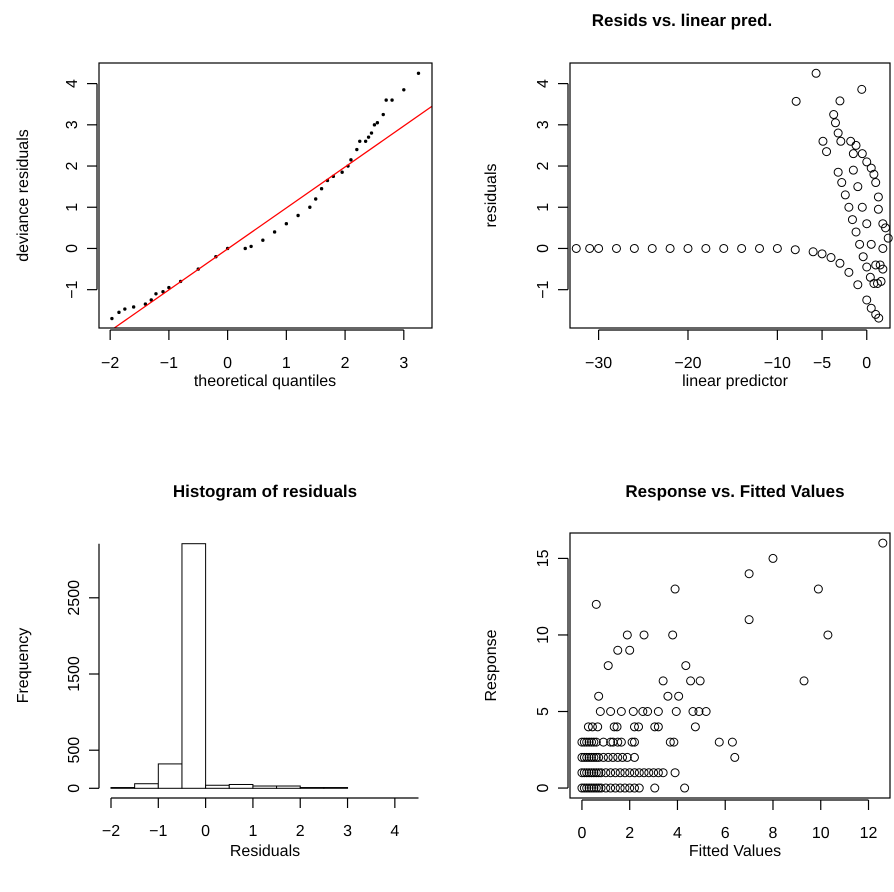  What do you see at coordinates (265, 851) in the screenshot?
I see `x-axis-title: Residuals` at bounding box center [265, 851].